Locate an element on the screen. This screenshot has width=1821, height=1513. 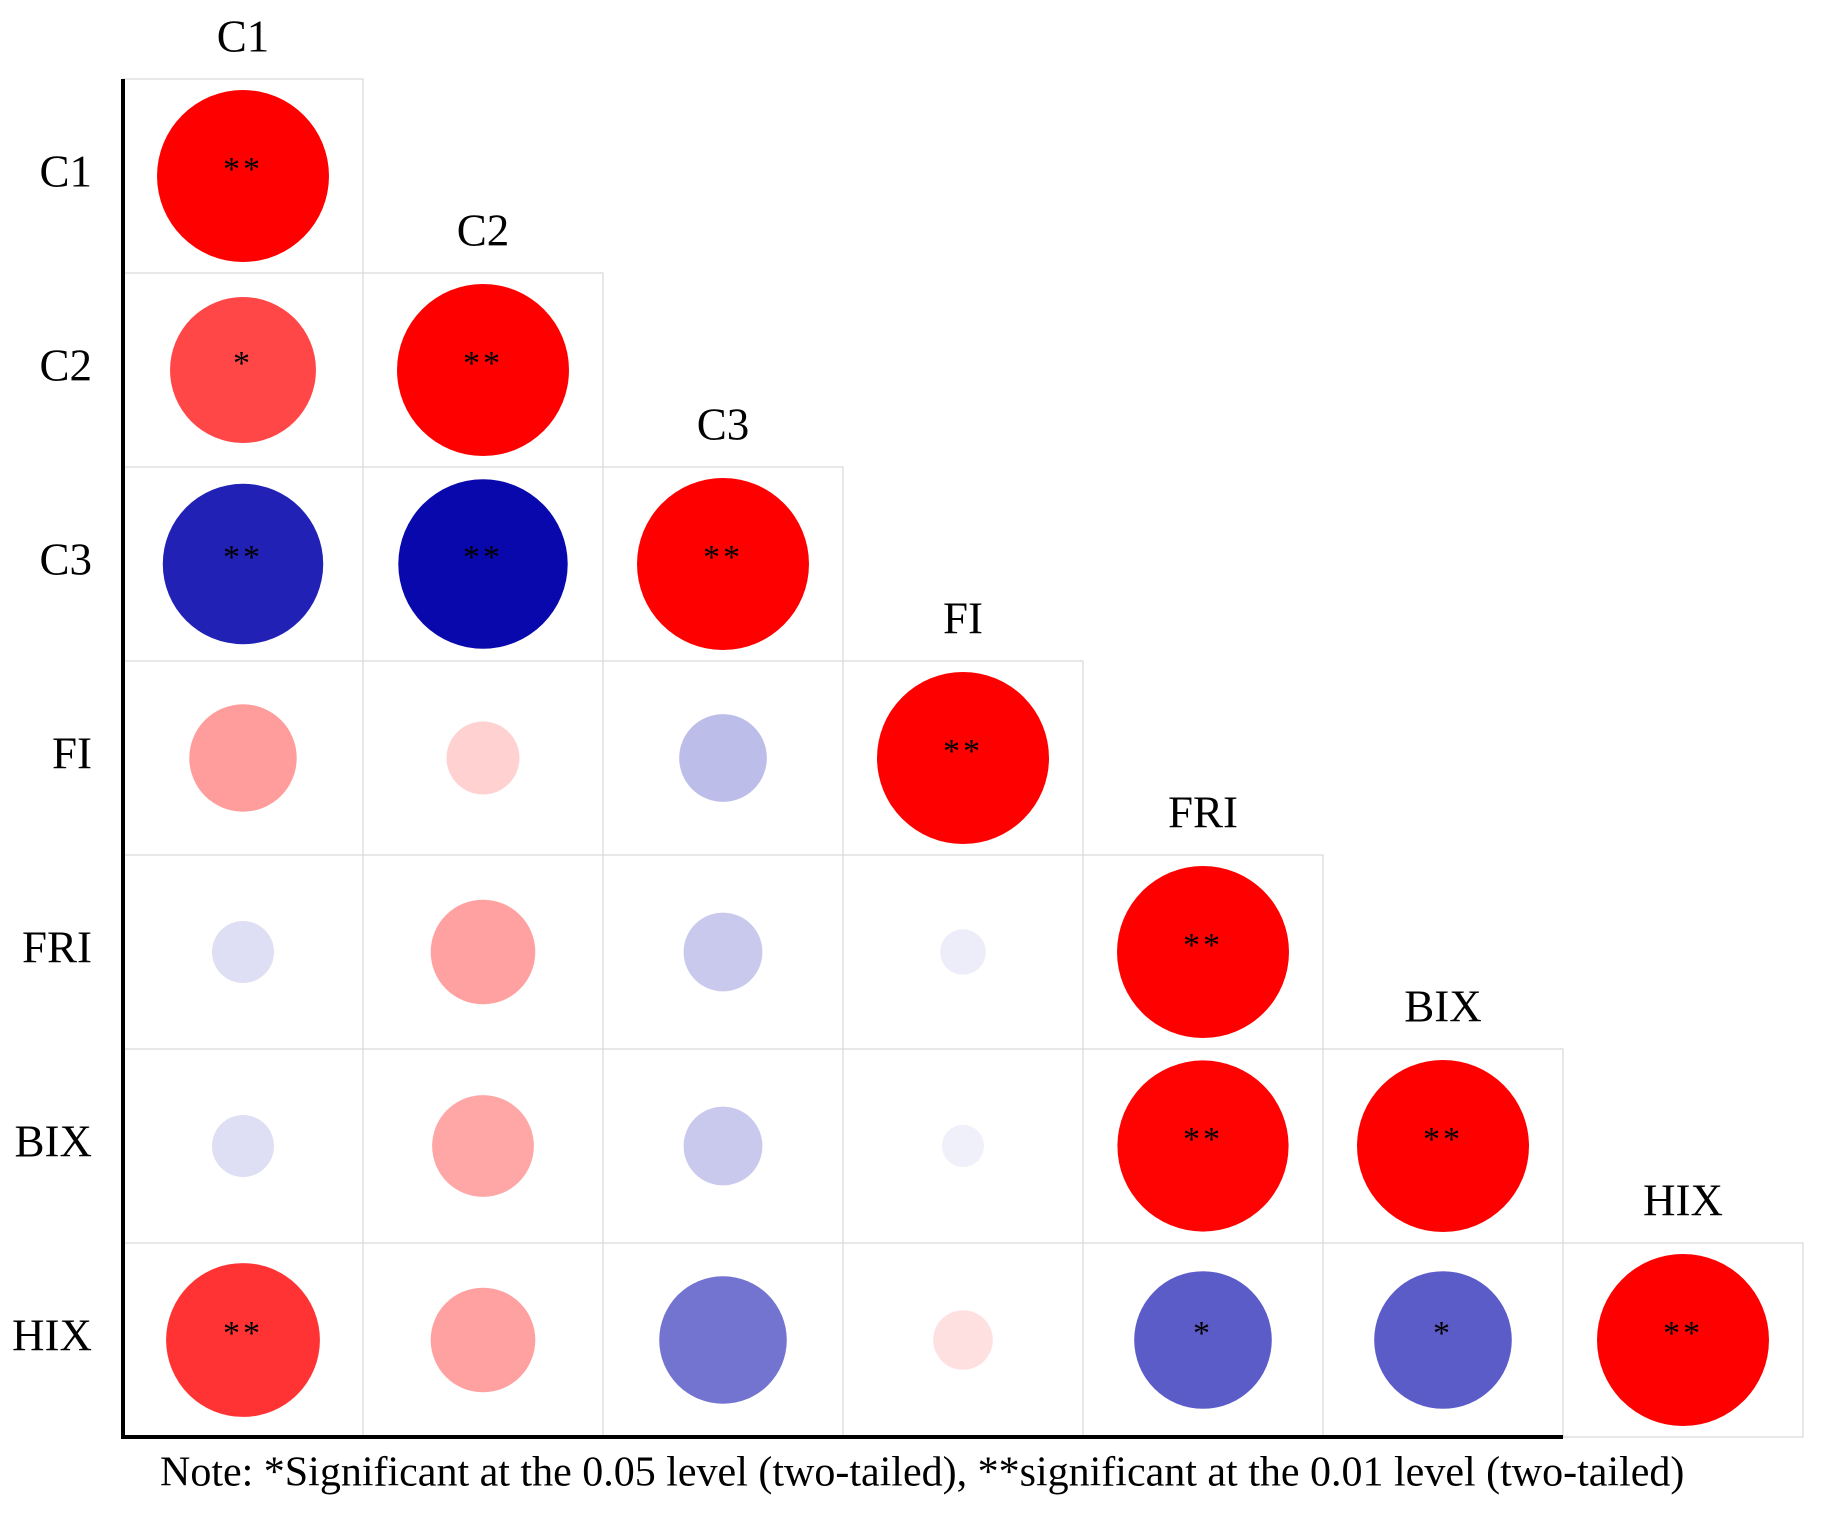
row-label: FI is located at coordinates (72, 753).